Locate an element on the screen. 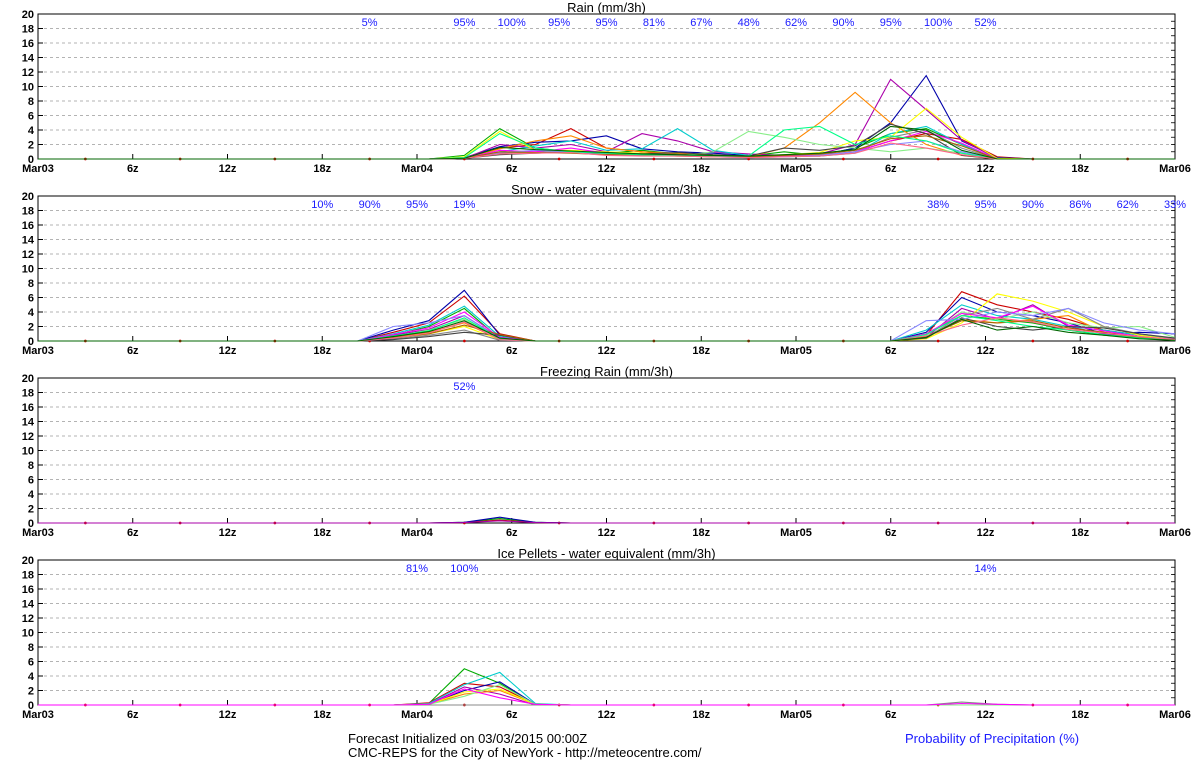  probability-legend: Probability of Precipitation (%) is located at coordinates (992, 738).